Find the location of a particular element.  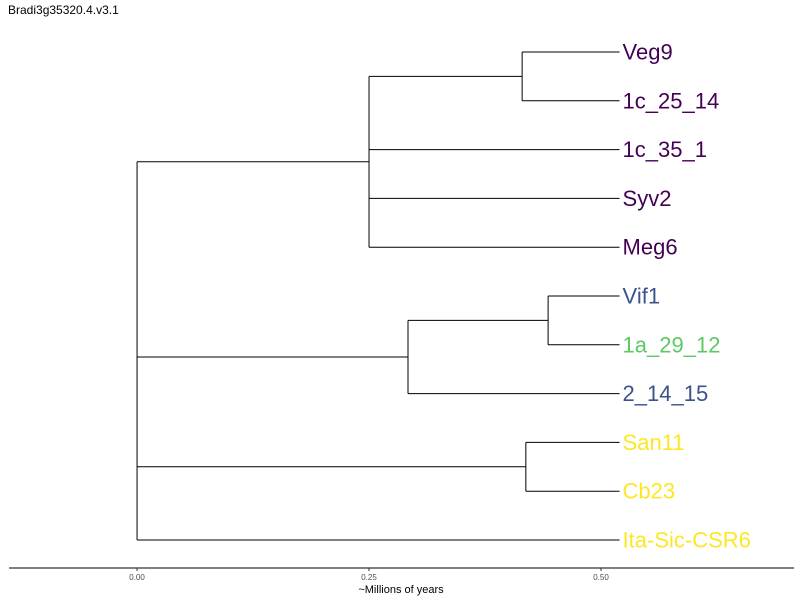

x-axis: 0.00 0.25 0.50 ~Millions of years is located at coordinates (401, 581).